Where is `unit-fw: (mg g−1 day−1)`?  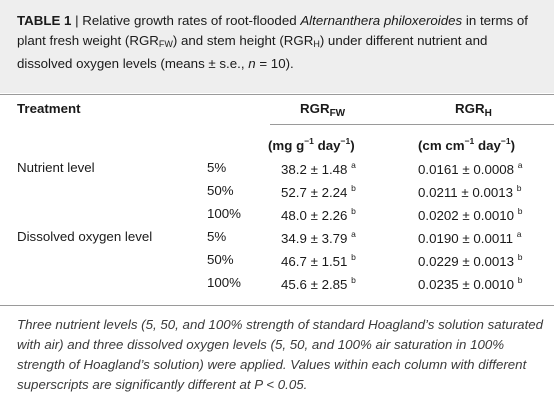 unit-fw: (mg g−1 day−1) is located at coordinates (311, 144).